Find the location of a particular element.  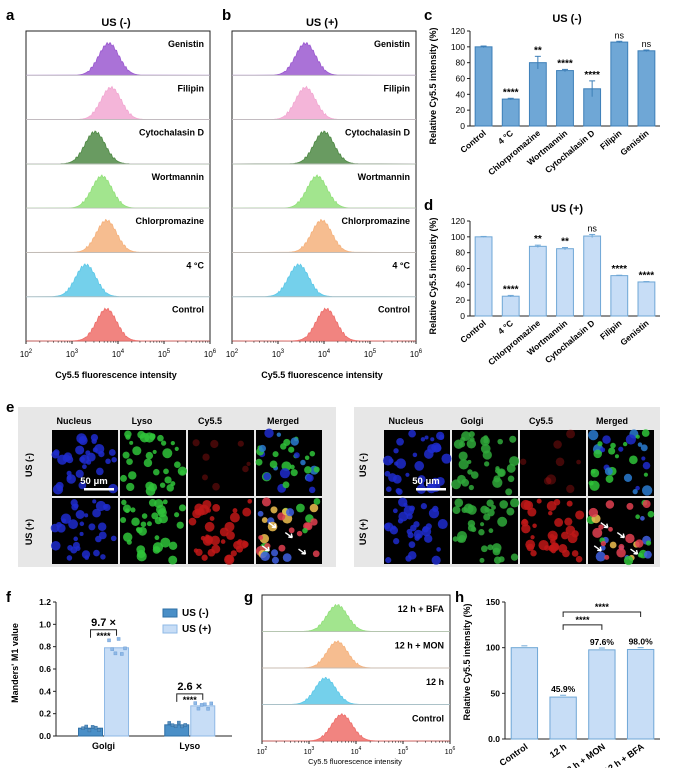

histogram-12-h-mon is located at coordinates (356, 654).